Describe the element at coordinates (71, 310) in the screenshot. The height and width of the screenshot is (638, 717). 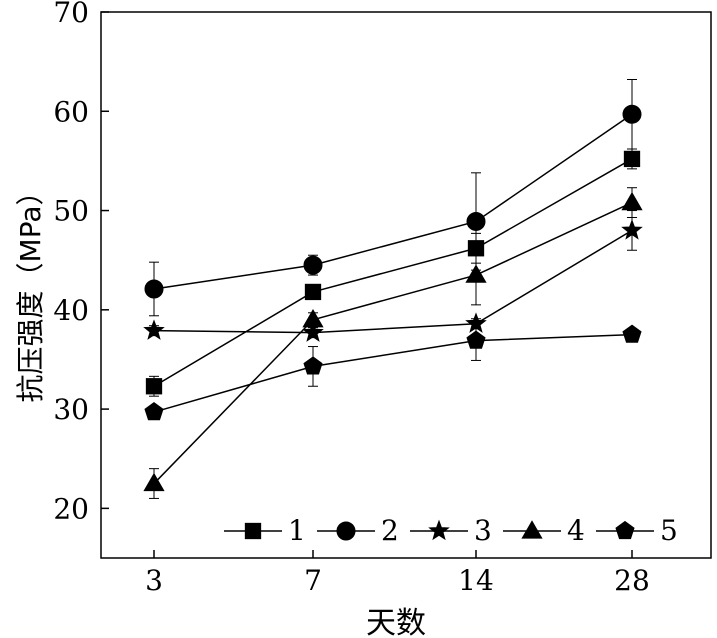
I see `y-tick-label: 40` at that location.